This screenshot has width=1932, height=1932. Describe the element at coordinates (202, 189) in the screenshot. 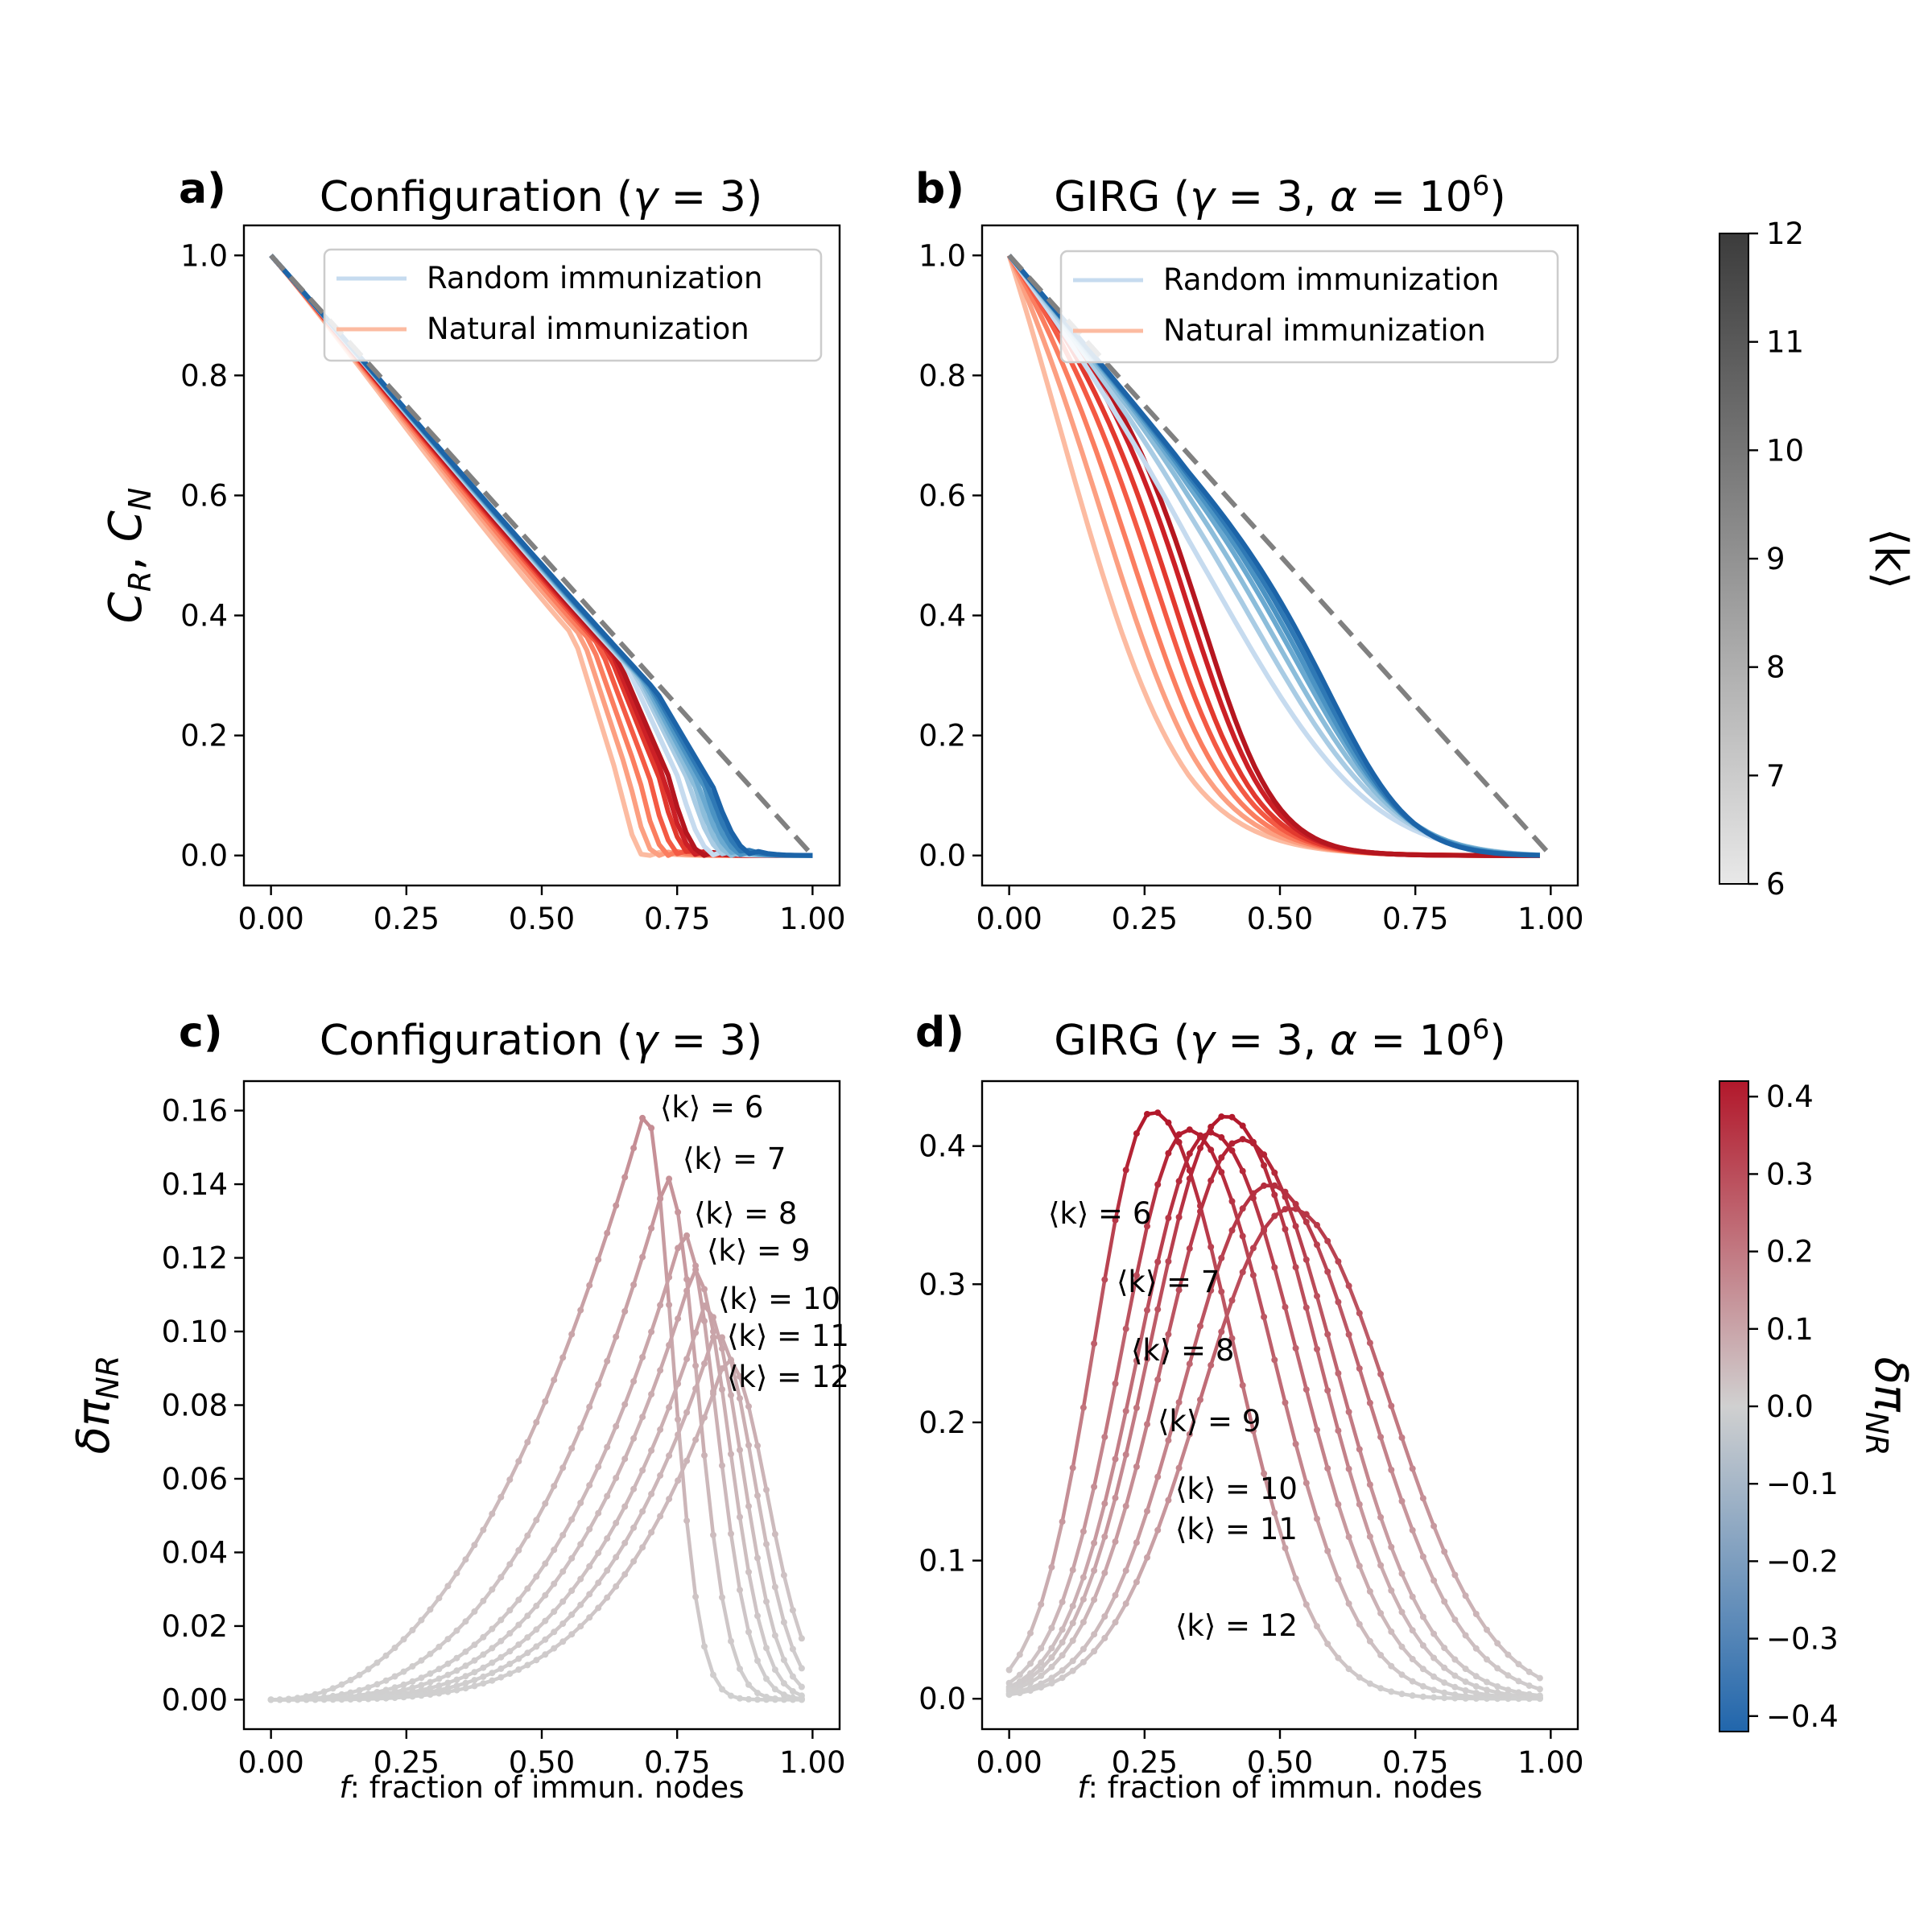

I see `panel-a-label: a)` at that location.